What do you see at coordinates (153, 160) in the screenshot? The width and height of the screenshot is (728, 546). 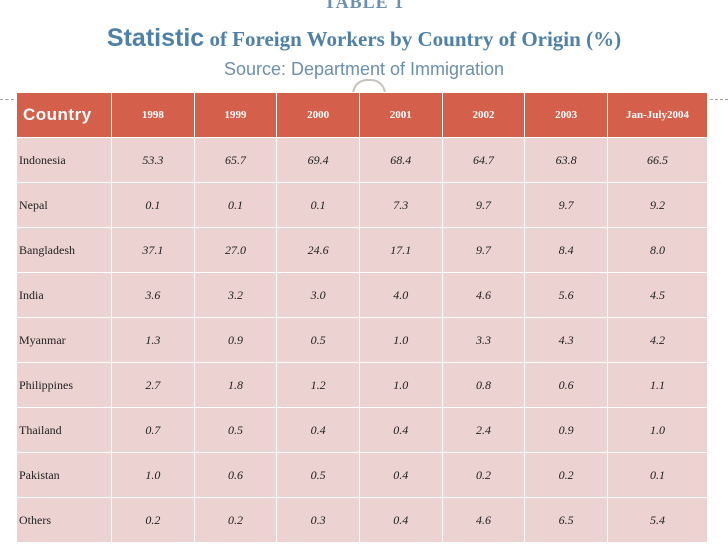 I see `value-cell: 53.3` at bounding box center [153, 160].